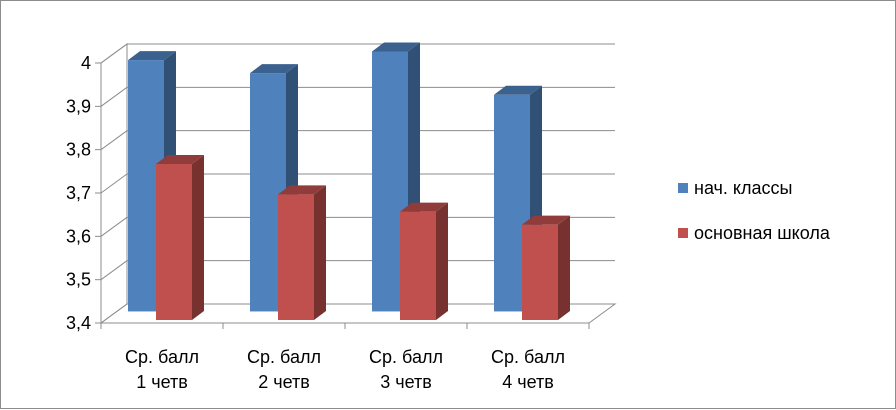 The height and width of the screenshot is (410, 896). I want to click on x-category-label: 1 четв, so click(162, 382).